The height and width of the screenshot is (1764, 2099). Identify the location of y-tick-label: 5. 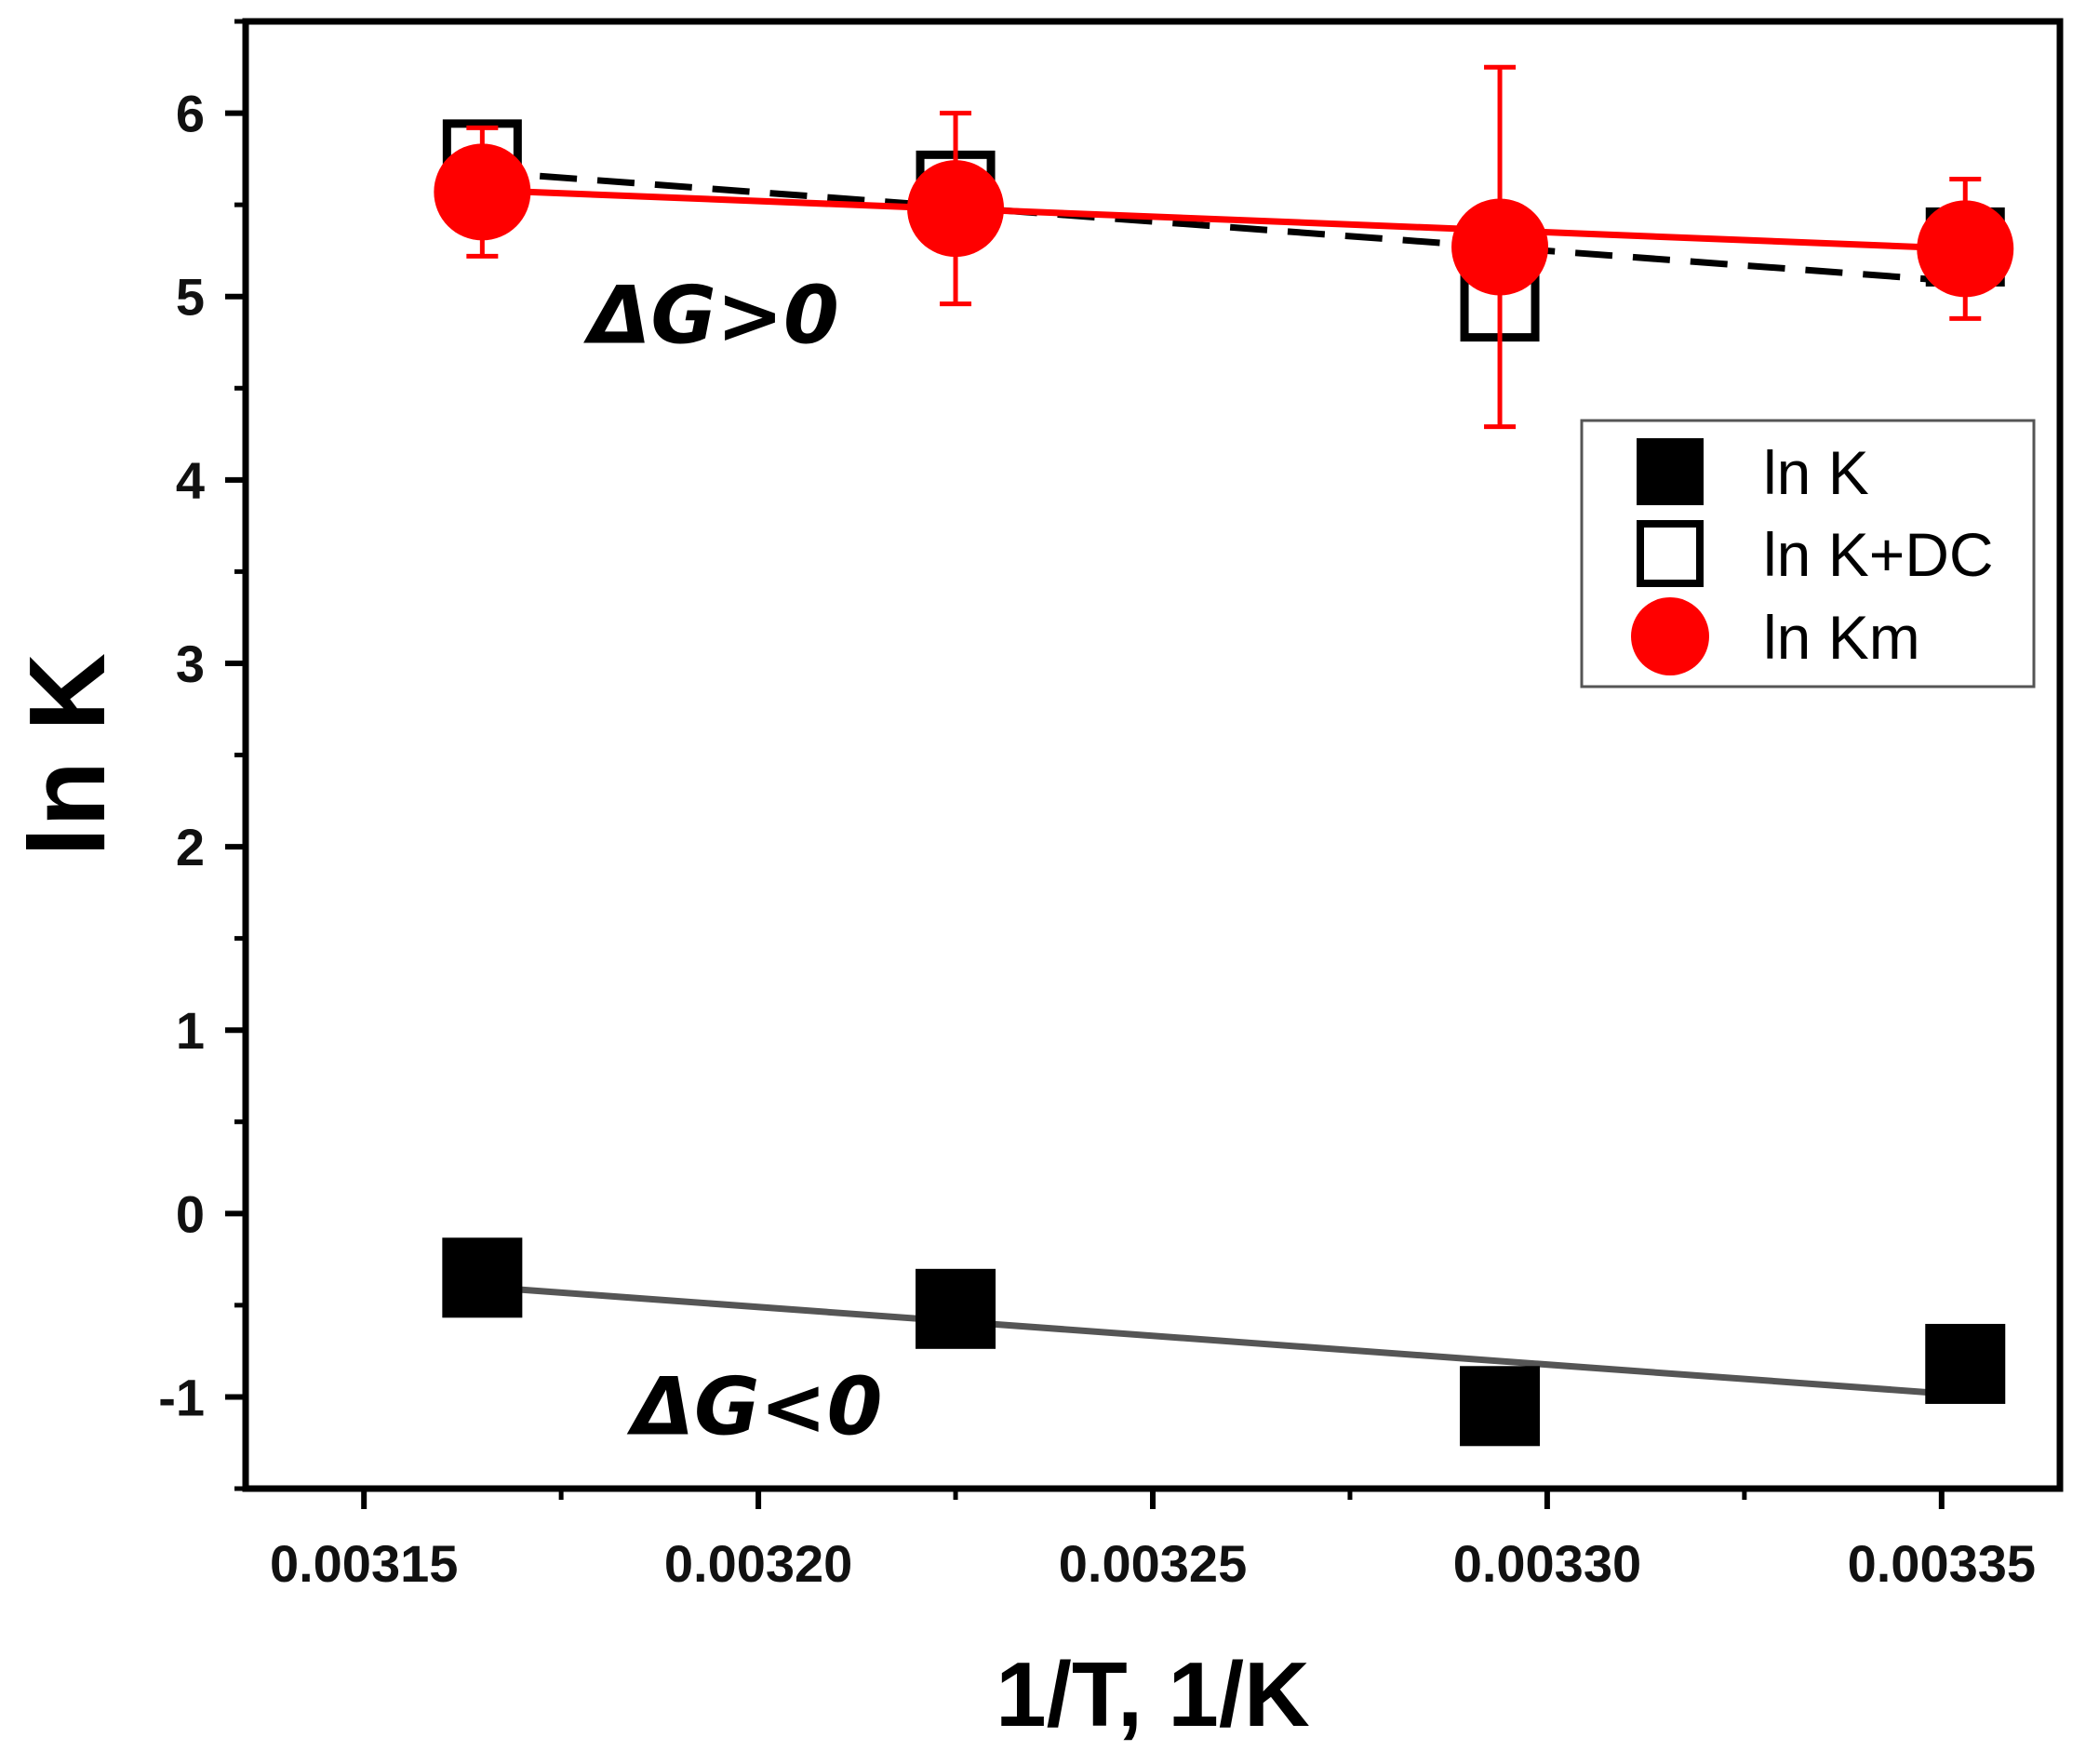
(190, 297).